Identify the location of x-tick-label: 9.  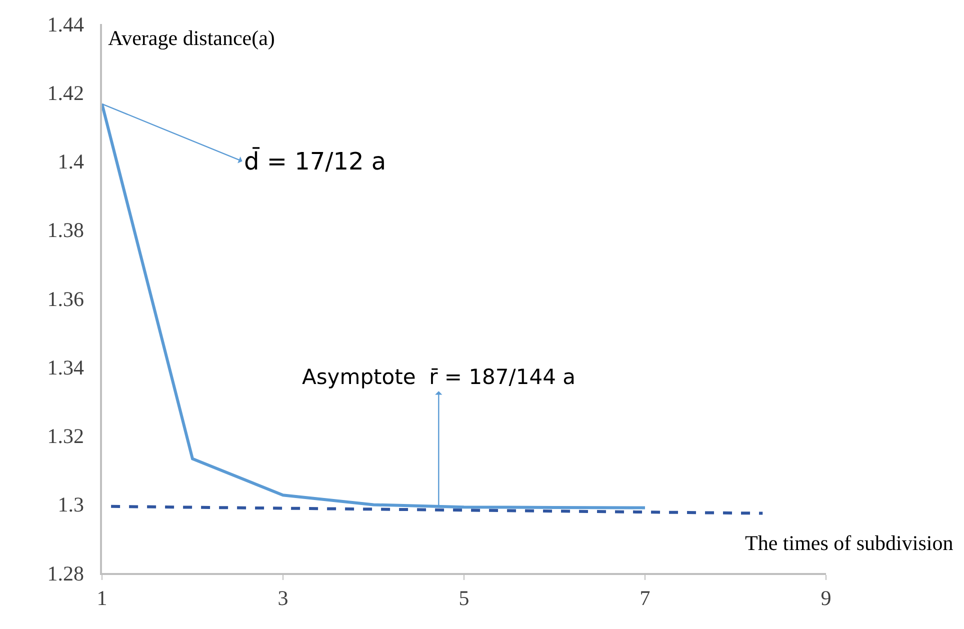
(826, 598).